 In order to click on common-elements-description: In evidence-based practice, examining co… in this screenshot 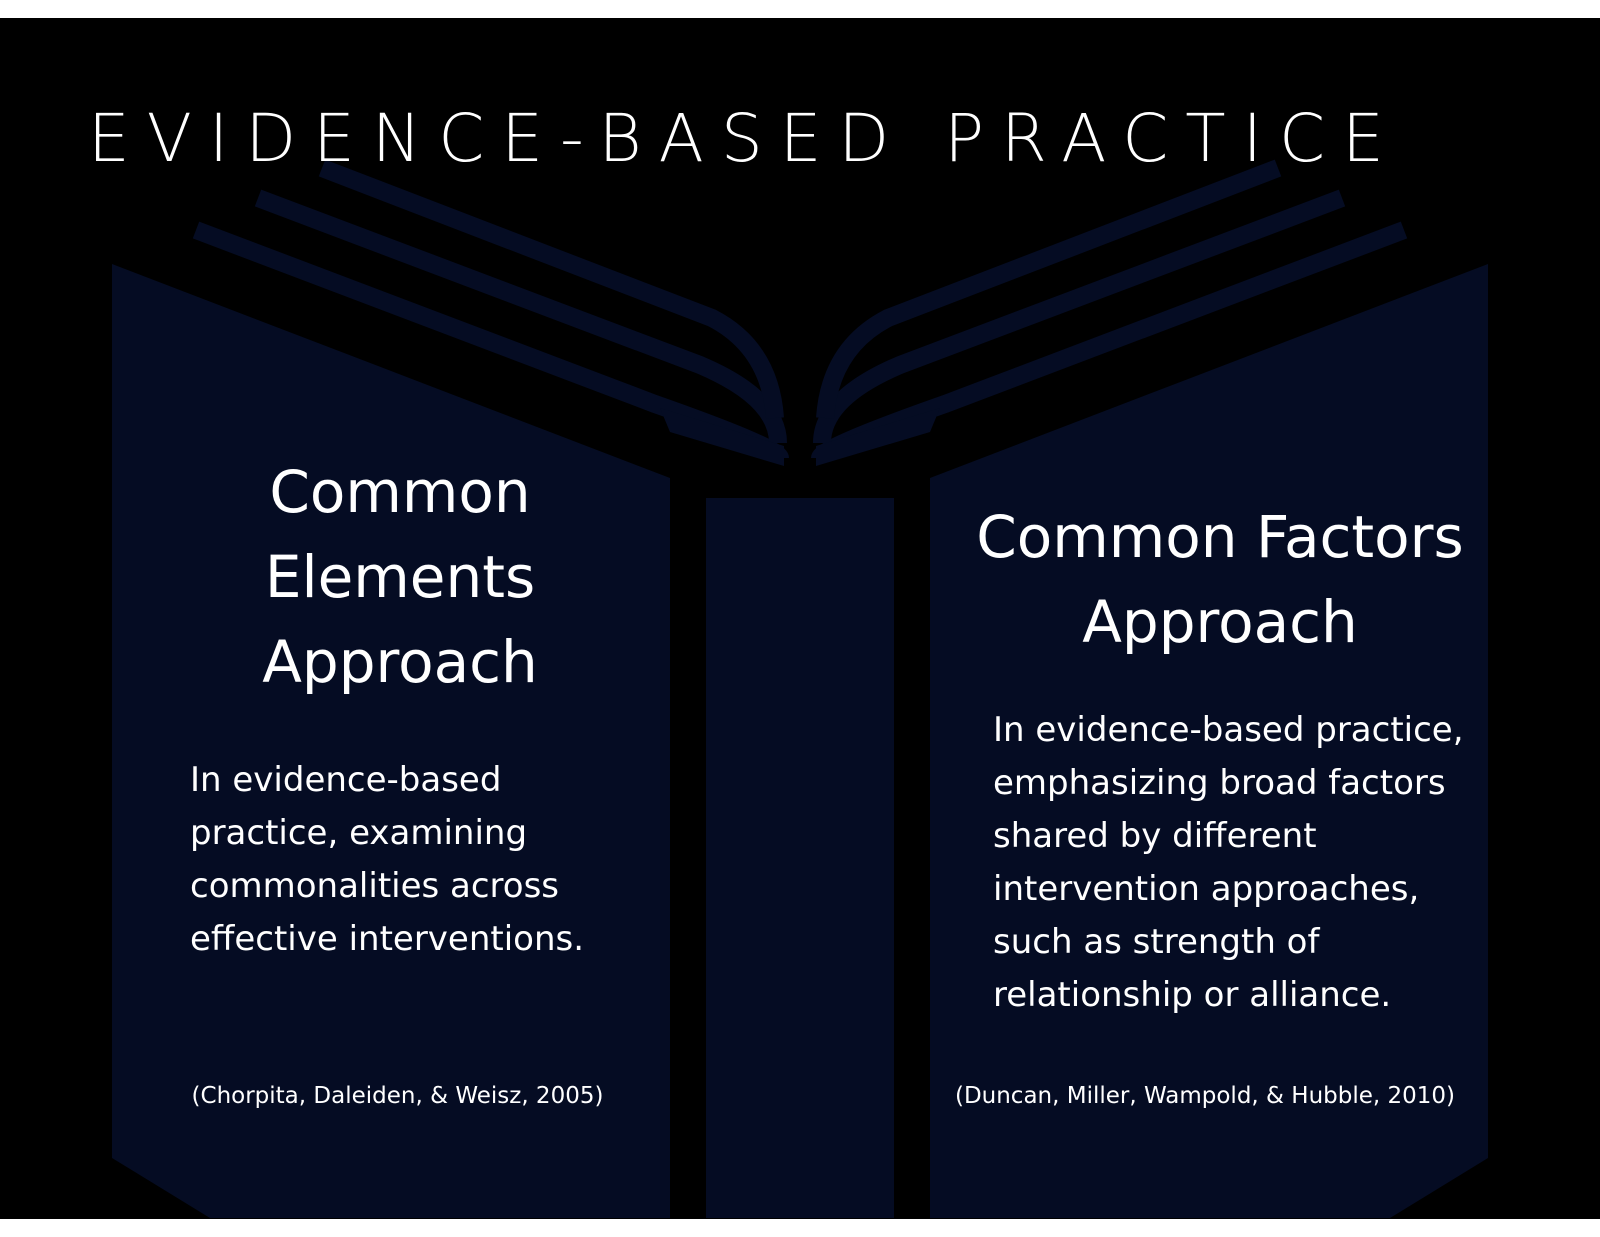, I will do `click(387, 859)`.